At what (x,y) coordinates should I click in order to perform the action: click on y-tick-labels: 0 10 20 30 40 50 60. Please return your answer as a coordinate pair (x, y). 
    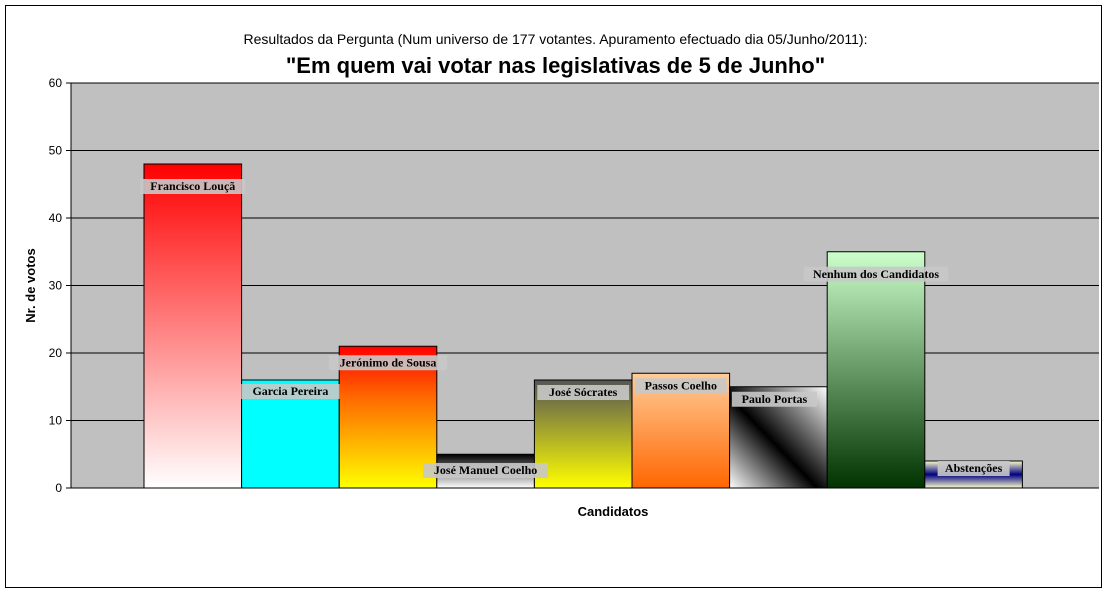
    Looking at the image, I should click on (56, 285).